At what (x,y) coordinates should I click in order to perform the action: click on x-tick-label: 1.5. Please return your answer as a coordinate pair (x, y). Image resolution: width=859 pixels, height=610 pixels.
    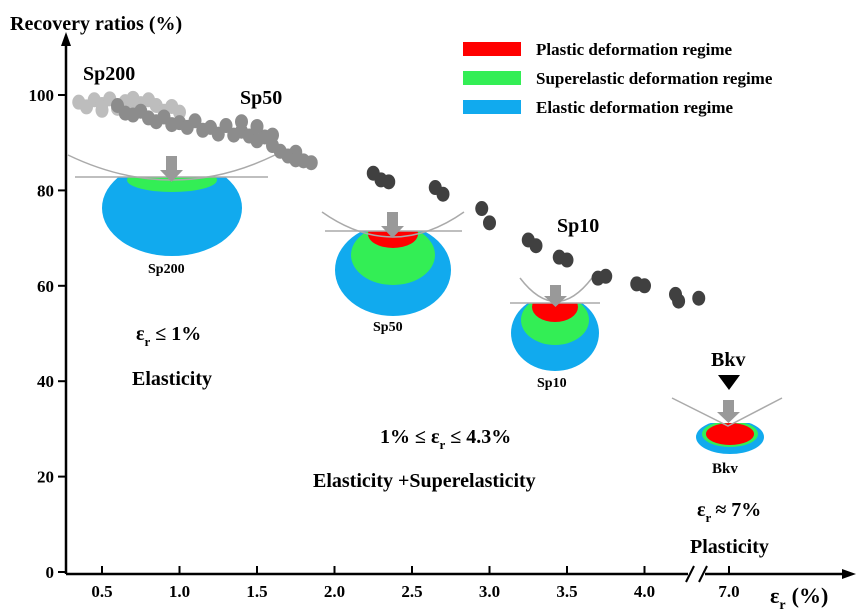
    Looking at the image, I should click on (256, 591).